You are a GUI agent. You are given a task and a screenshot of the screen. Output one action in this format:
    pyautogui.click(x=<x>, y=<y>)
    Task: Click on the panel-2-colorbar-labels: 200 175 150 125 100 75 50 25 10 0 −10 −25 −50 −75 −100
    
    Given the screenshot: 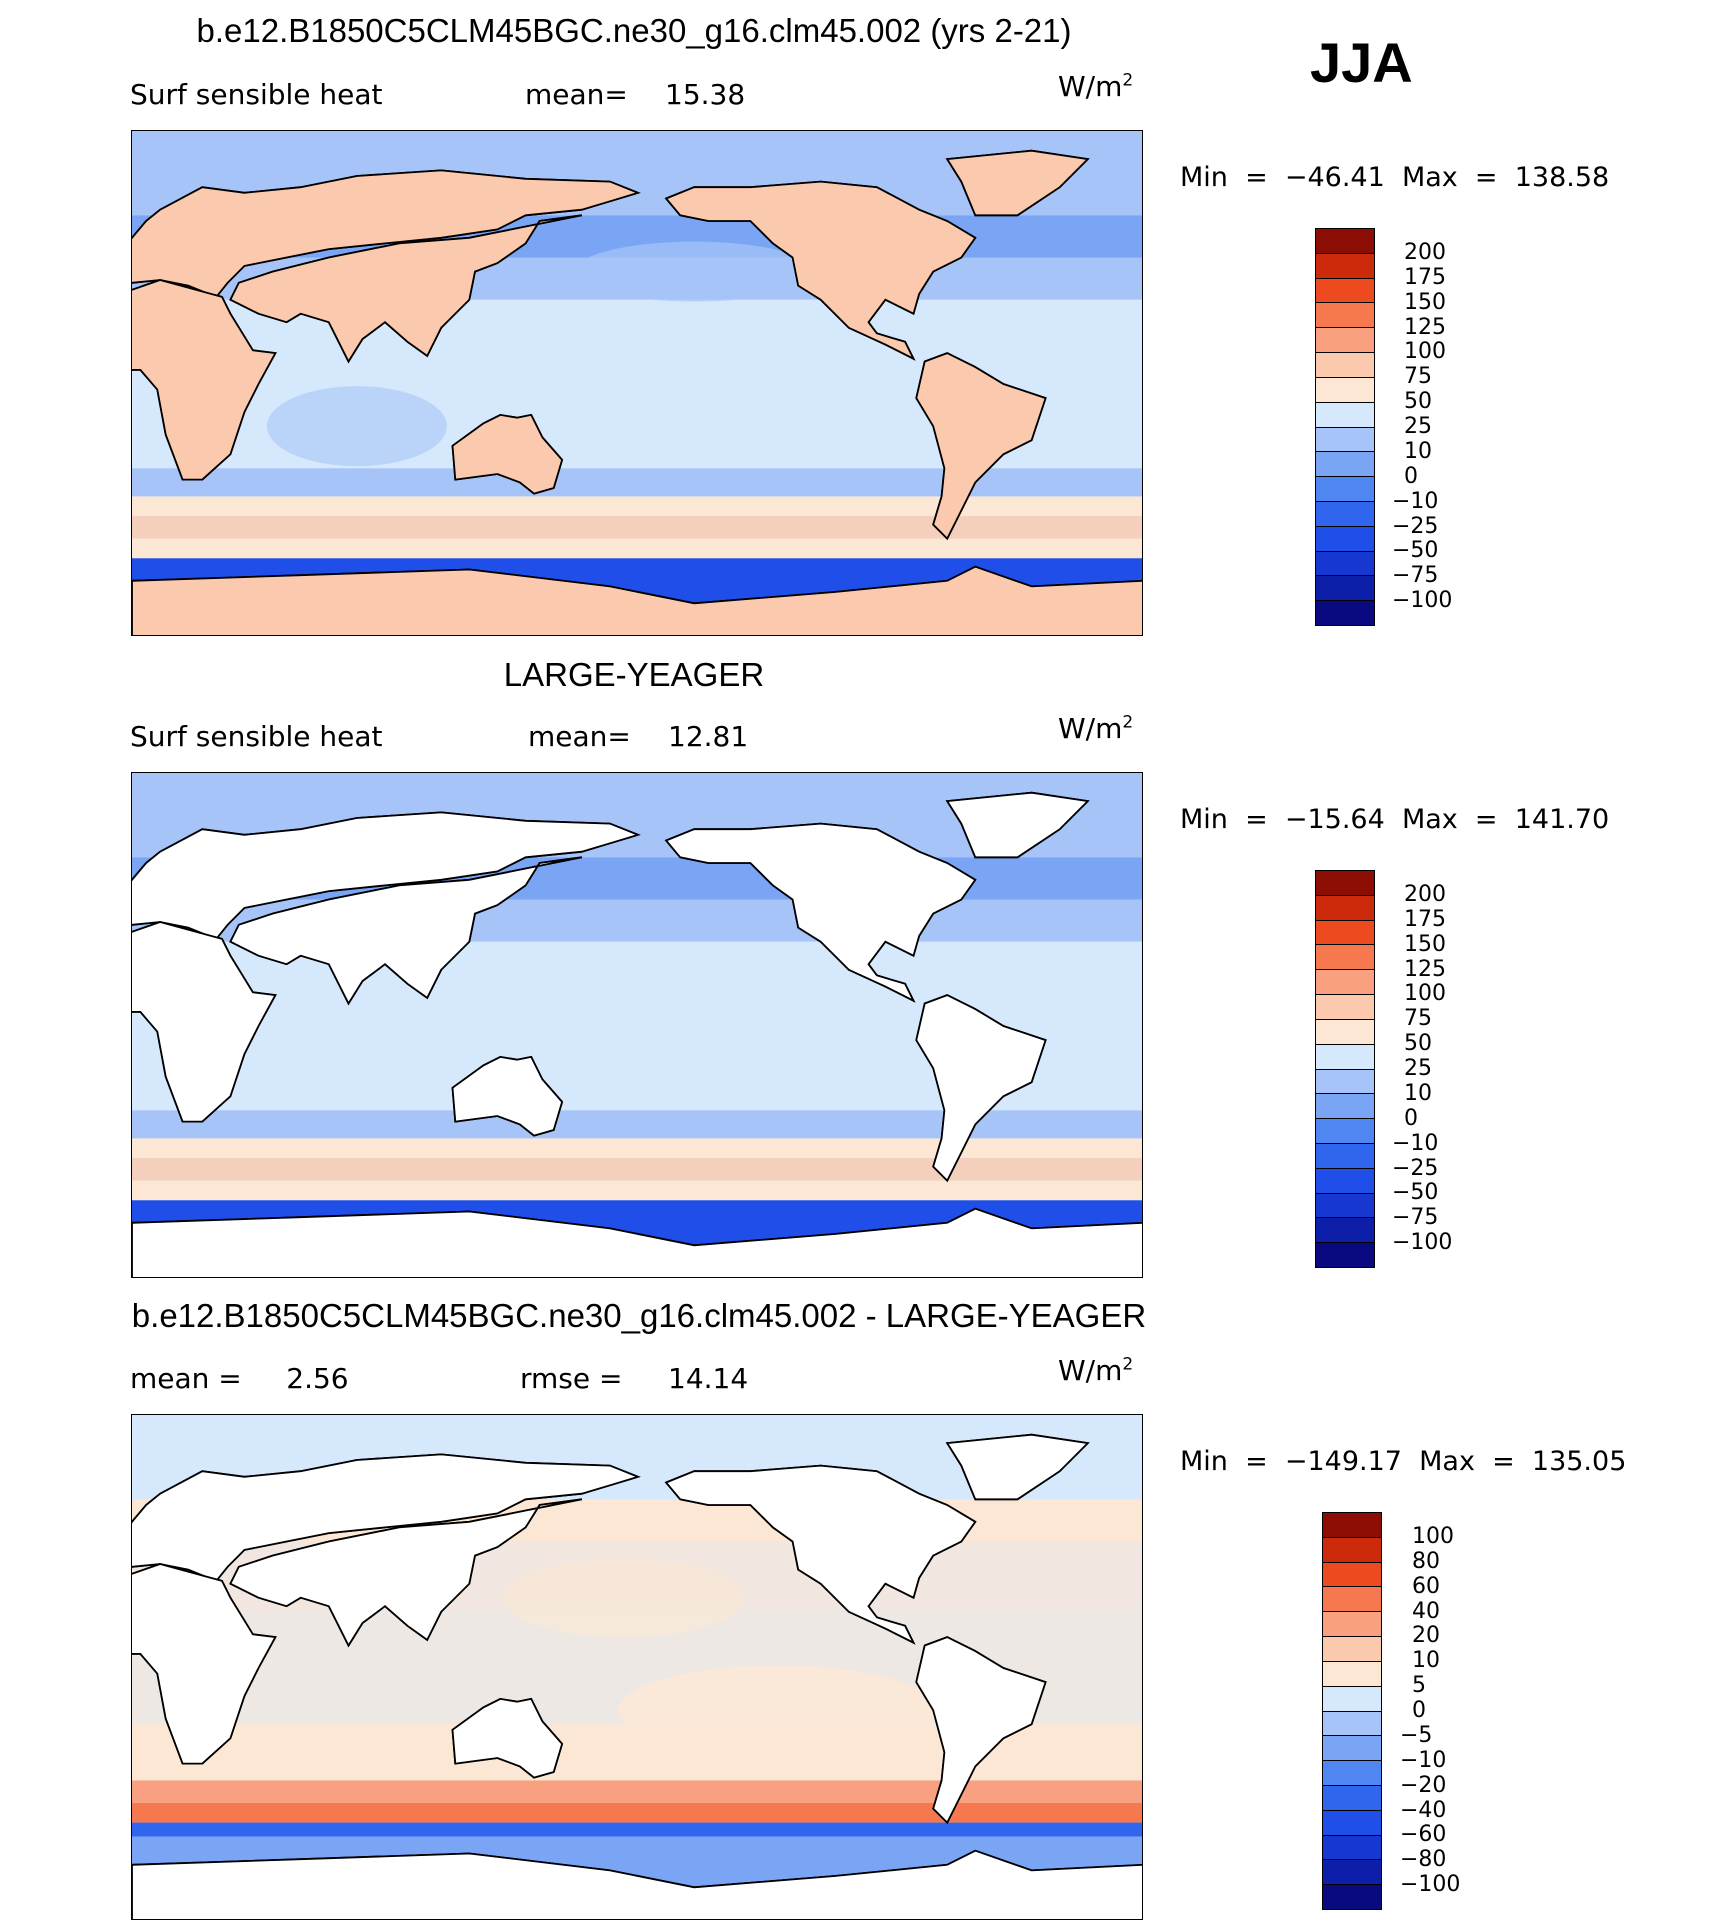 What is the action you would take?
    pyautogui.click(x=1452, y=700)
    